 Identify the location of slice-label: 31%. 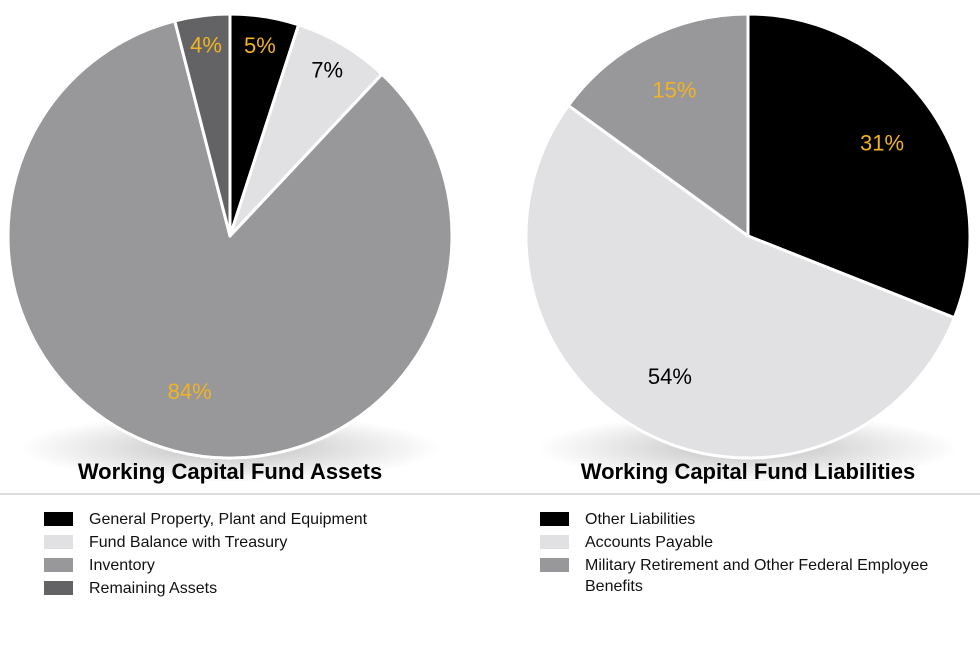
(882, 143).